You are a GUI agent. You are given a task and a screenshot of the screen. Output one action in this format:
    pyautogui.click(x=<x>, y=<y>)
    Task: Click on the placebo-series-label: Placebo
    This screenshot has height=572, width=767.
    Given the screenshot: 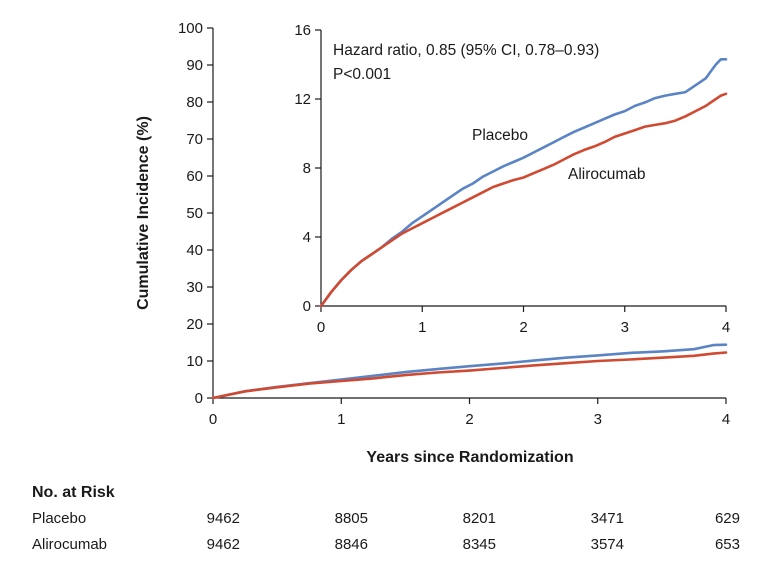 What is the action you would take?
    pyautogui.click(x=500, y=135)
    